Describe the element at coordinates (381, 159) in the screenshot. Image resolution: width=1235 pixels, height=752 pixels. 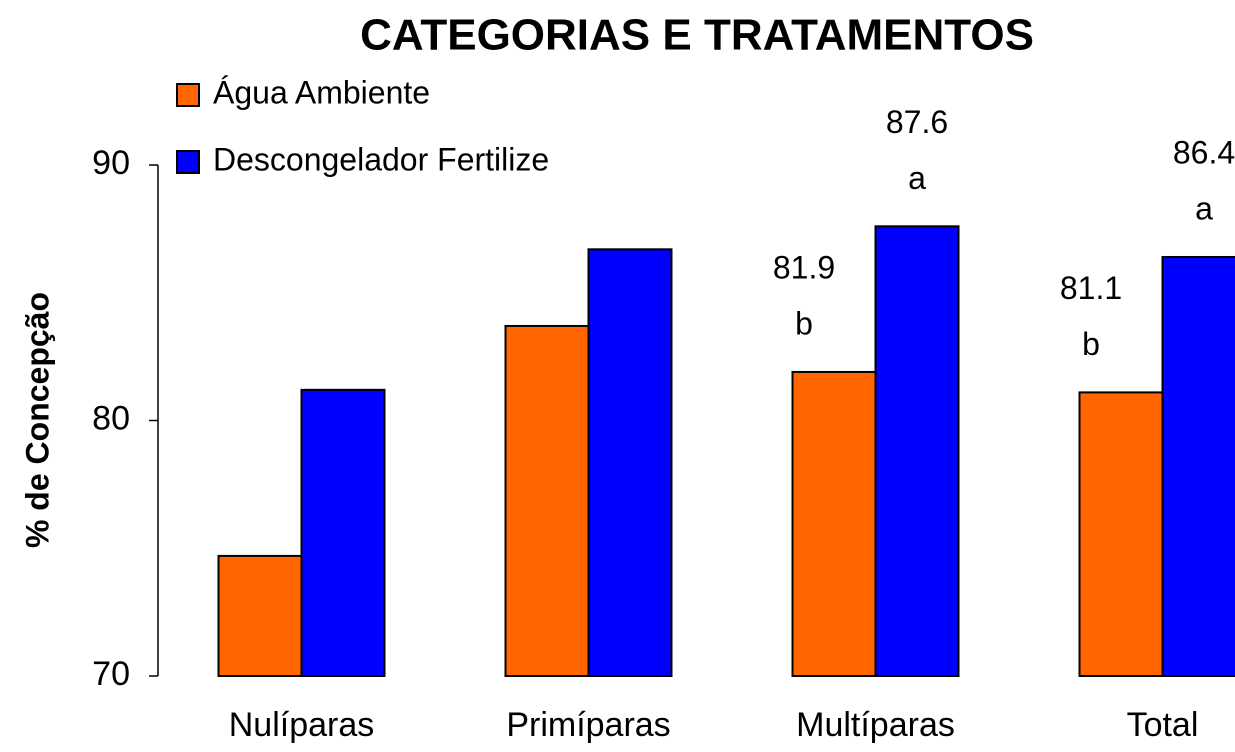
I see `legend-label: Descongelador Fertilize` at that location.